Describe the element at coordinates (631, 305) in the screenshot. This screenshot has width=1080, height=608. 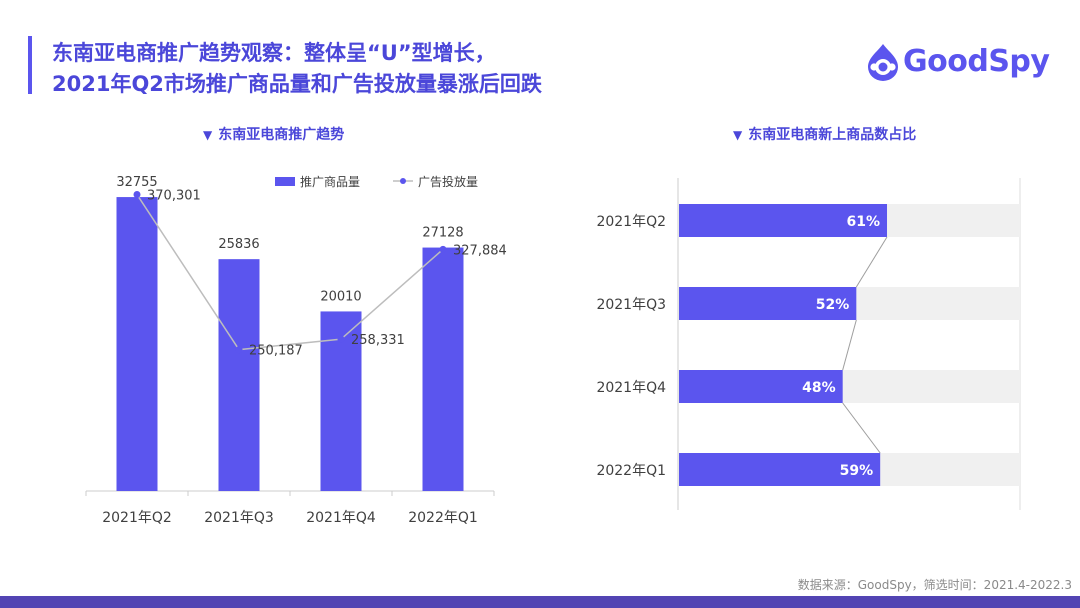
I see `y-tick-label: 2021年Q3` at that location.